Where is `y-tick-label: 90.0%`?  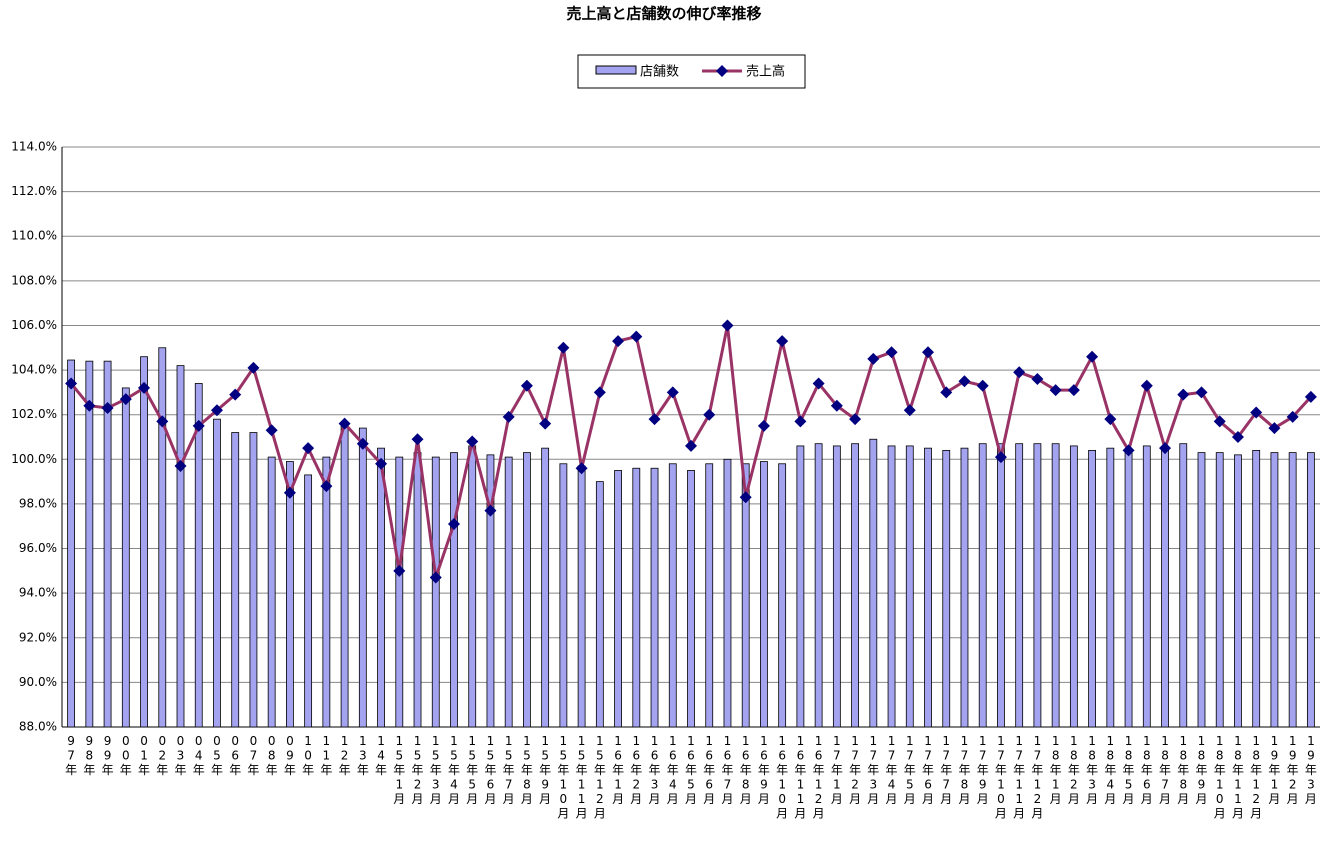 y-tick-label: 90.0% is located at coordinates (38, 682).